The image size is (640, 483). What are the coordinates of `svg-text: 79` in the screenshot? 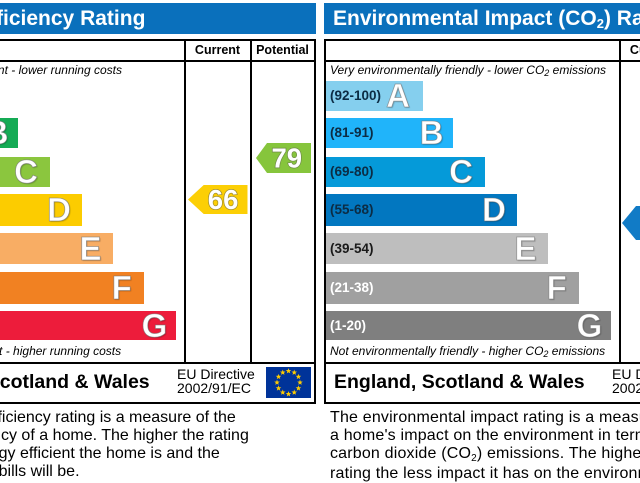 It's located at (286, 158).